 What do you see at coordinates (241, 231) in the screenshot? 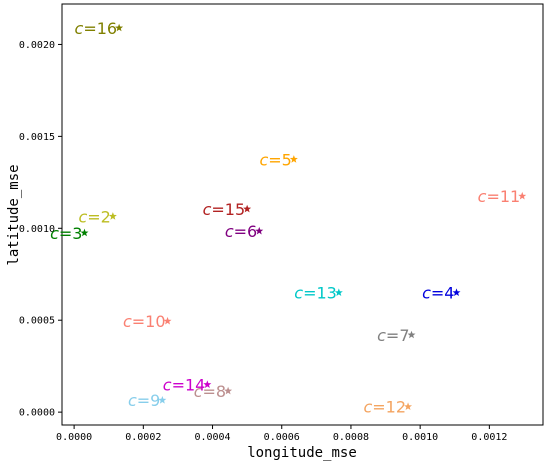
I see `point-label: c=6` at bounding box center [241, 231].